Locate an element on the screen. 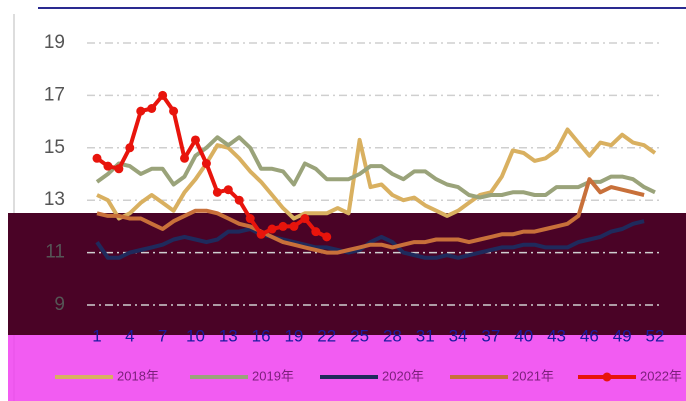  x-tick-label: 16 is located at coordinates (261, 335).